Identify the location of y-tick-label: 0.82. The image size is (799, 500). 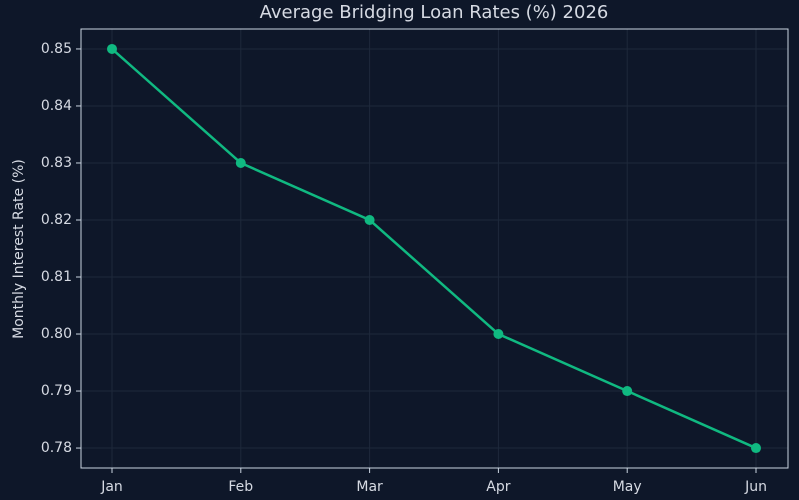
(56, 220).